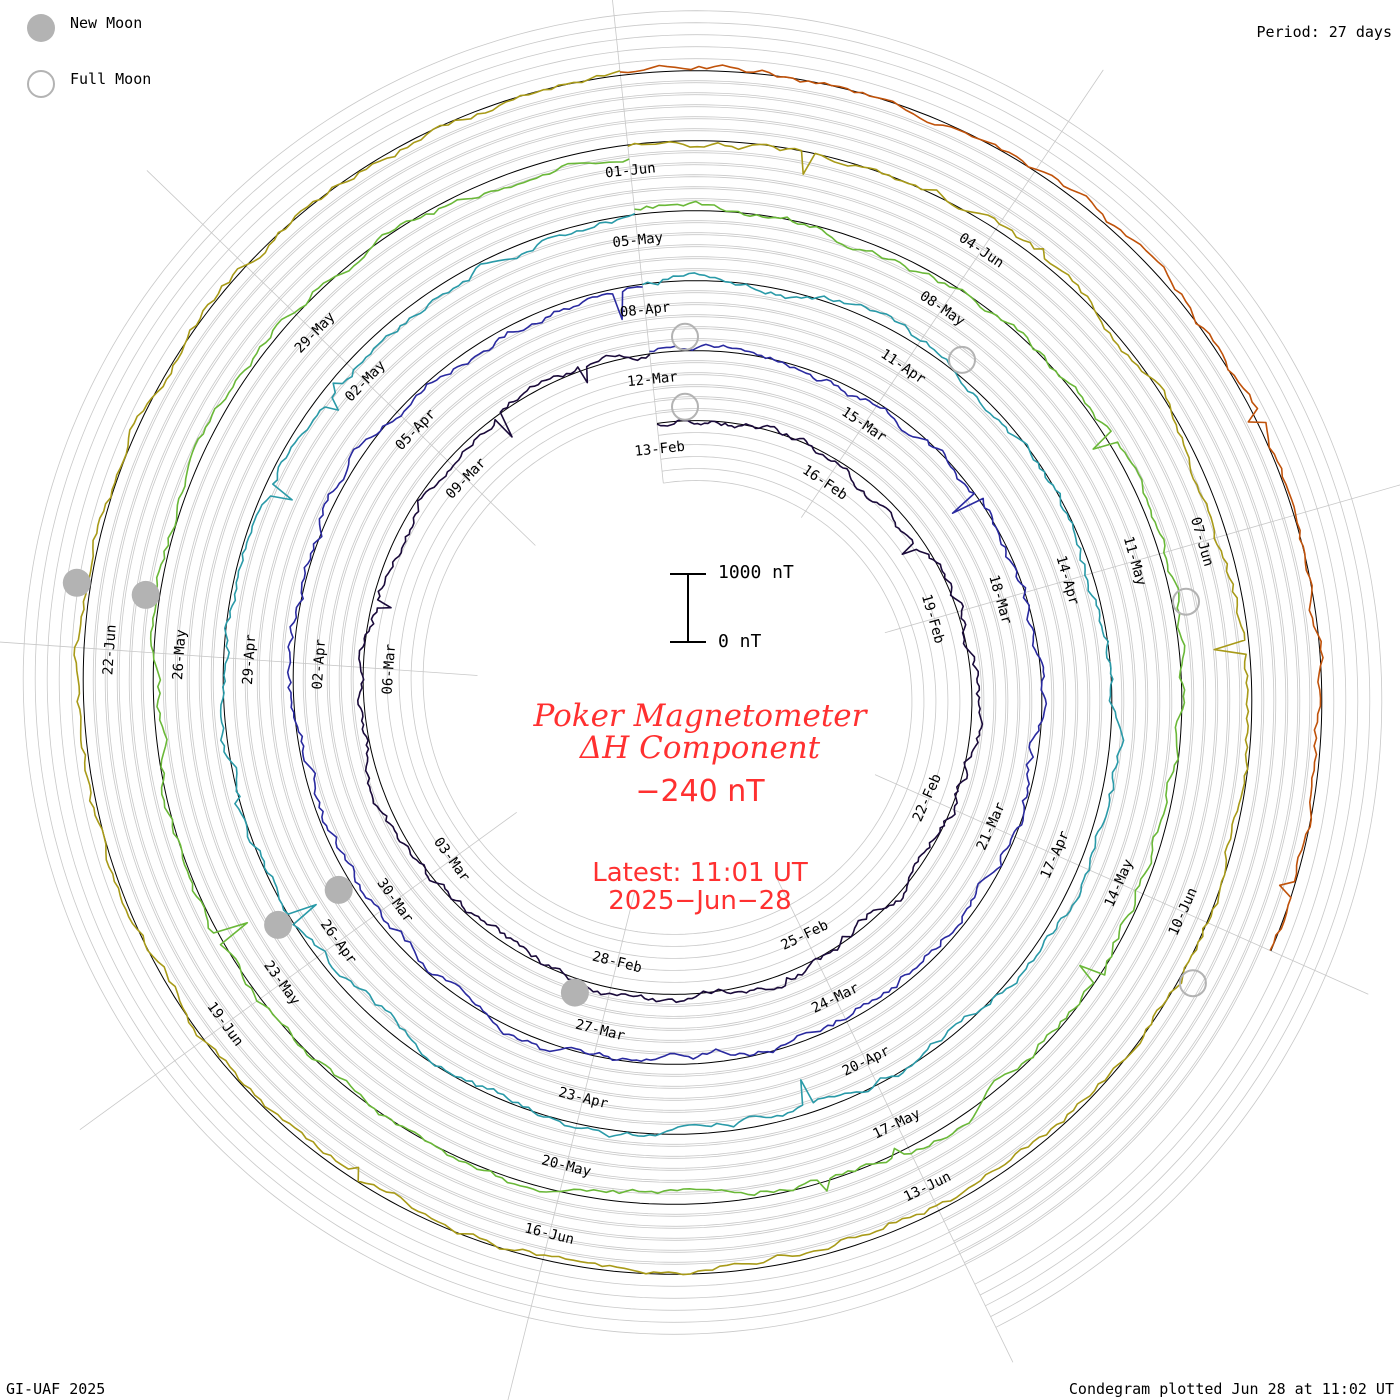 Image resolution: width=1400 pixels, height=1400 pixels. What do you see at coordinates (756, 572) in the screenshot?
I see `scale-top-label: 1000 nT` at bounding box center [756, 572].